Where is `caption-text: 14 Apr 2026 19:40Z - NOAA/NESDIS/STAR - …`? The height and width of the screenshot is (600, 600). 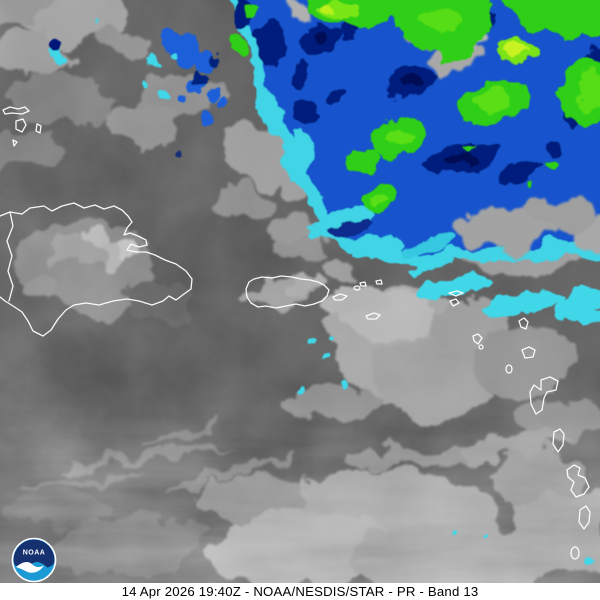 caption-text: 14 Apr 2026 19:40Z - NOAA/NESDIS/STAR - … is located at coordinates (300, 591).